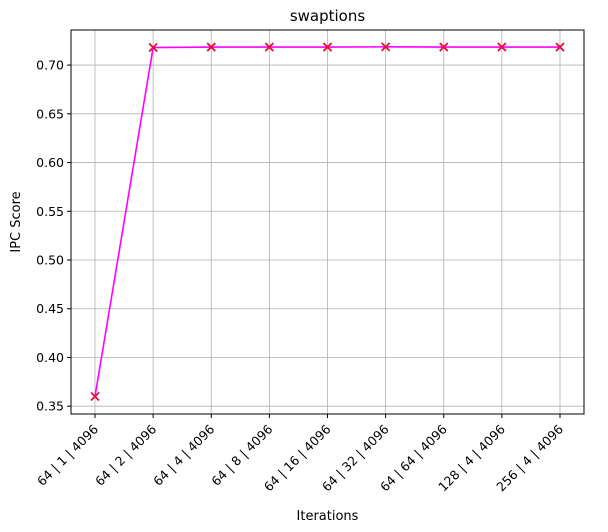 The image size is (608, 532). I want to click on y-tick-label: 0.40, so click(50, 357).